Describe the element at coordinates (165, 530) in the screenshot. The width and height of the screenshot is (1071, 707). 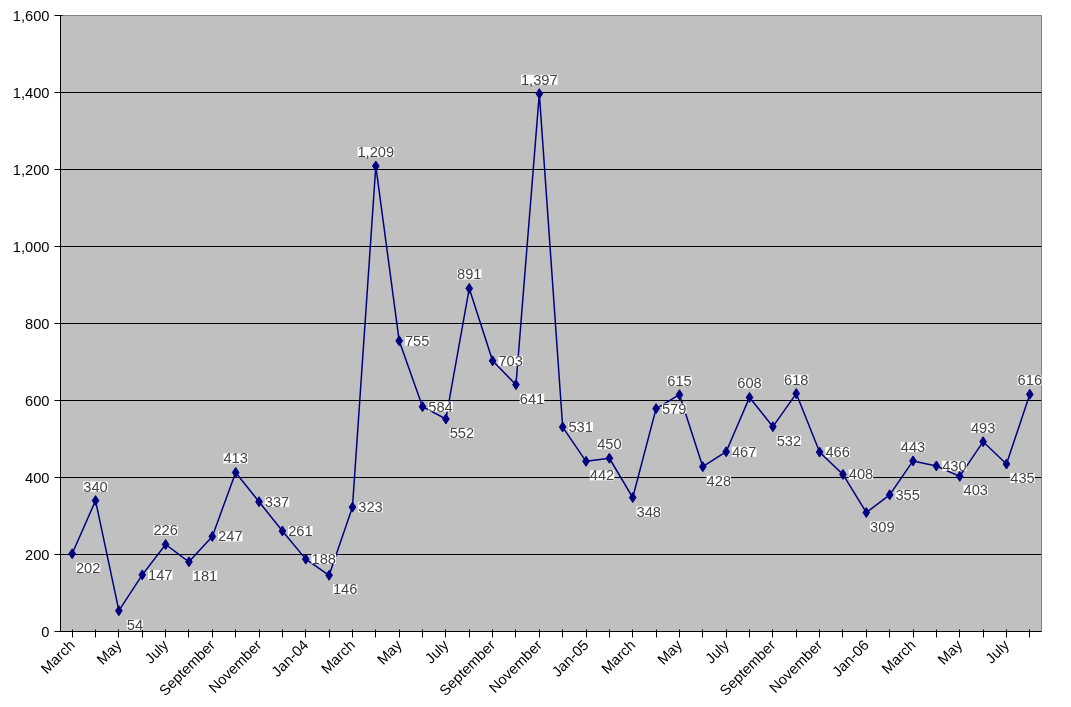
I see `data-label: 226` at that location.